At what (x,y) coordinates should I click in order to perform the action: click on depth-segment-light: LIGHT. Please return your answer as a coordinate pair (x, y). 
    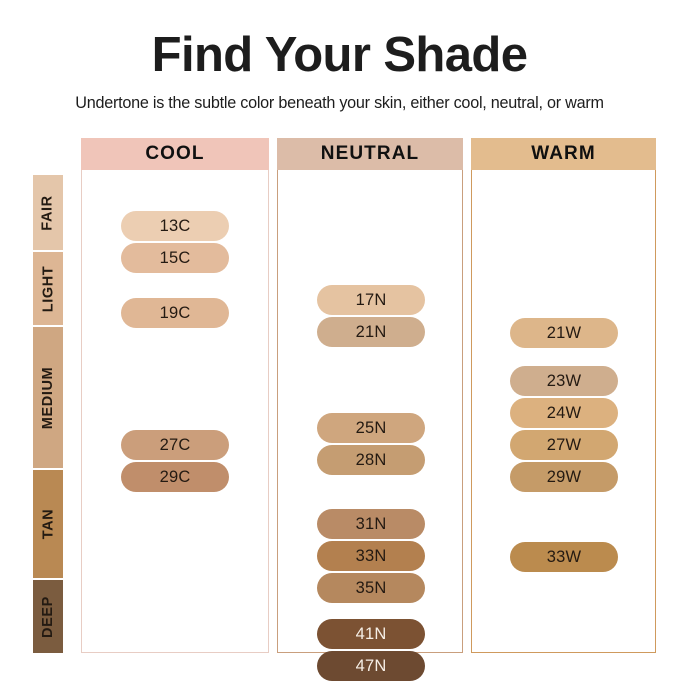
    Looking at the image, I should click on (48, 288).